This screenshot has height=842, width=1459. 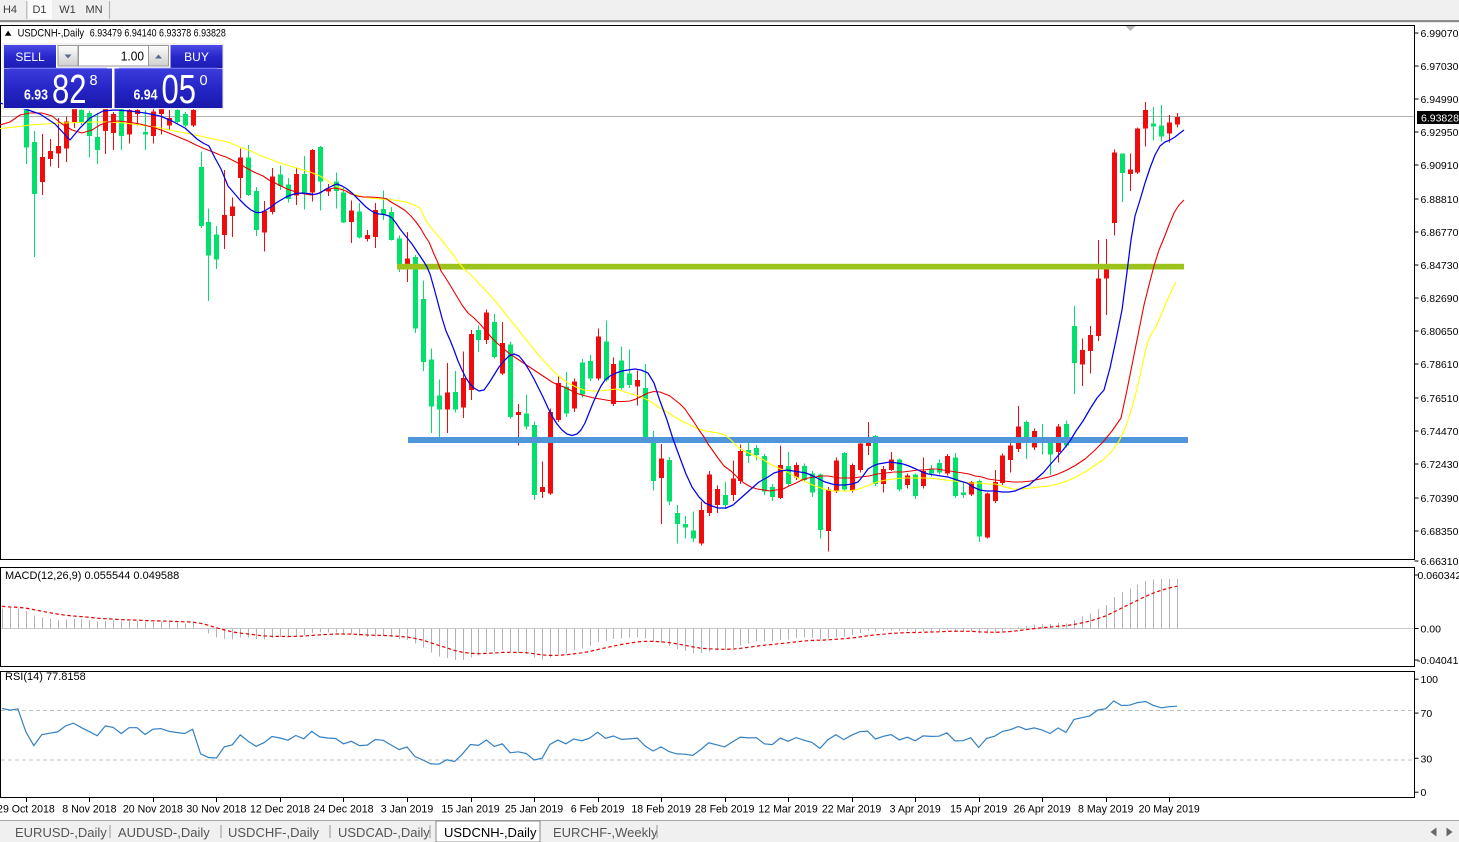 What do you see at coordinates (1440, 233) in the screenshot?
I see `svg-text: 6.86770` at bounding box center [1440, 233].